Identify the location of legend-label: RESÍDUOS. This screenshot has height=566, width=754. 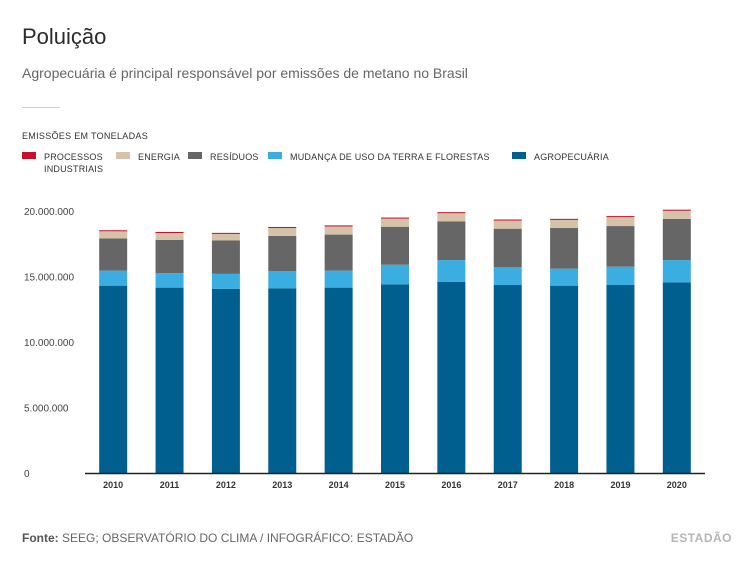
(234, 157).